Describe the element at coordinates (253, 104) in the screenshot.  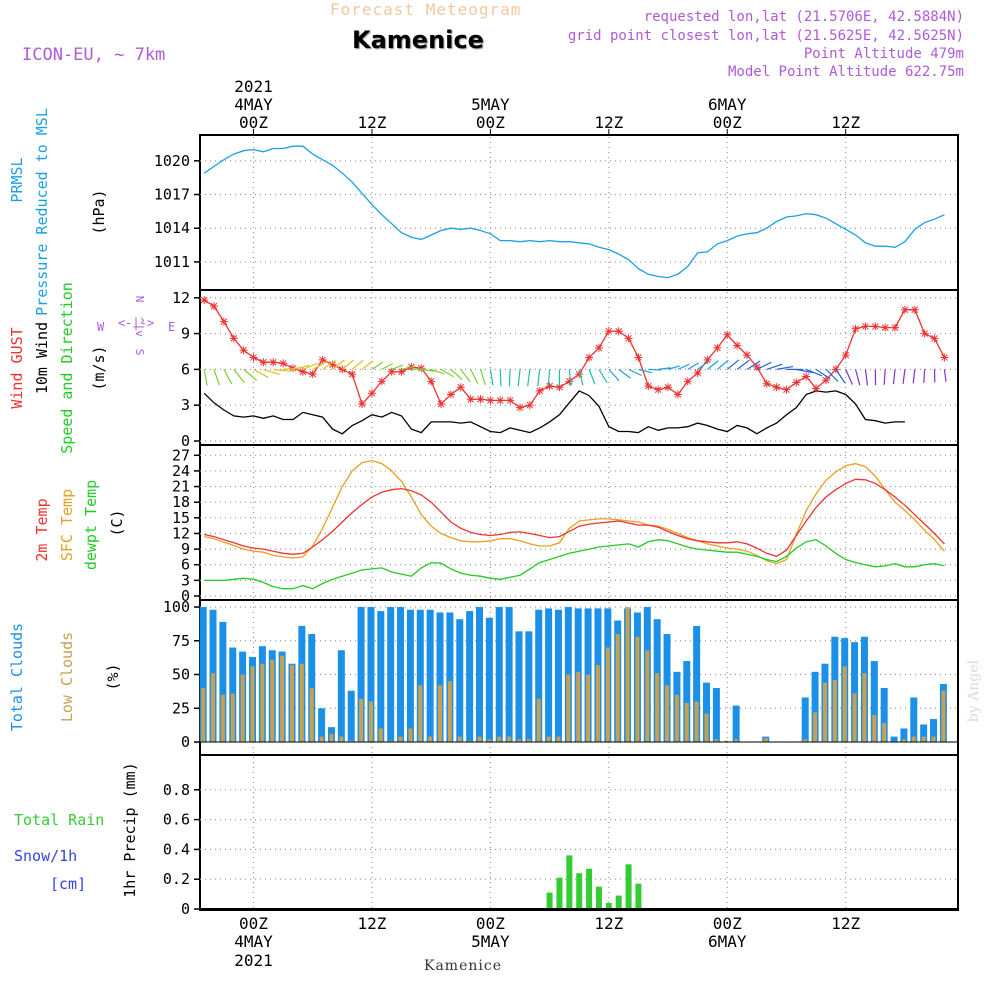
I see `top-day-label: 4MAY` at that location.